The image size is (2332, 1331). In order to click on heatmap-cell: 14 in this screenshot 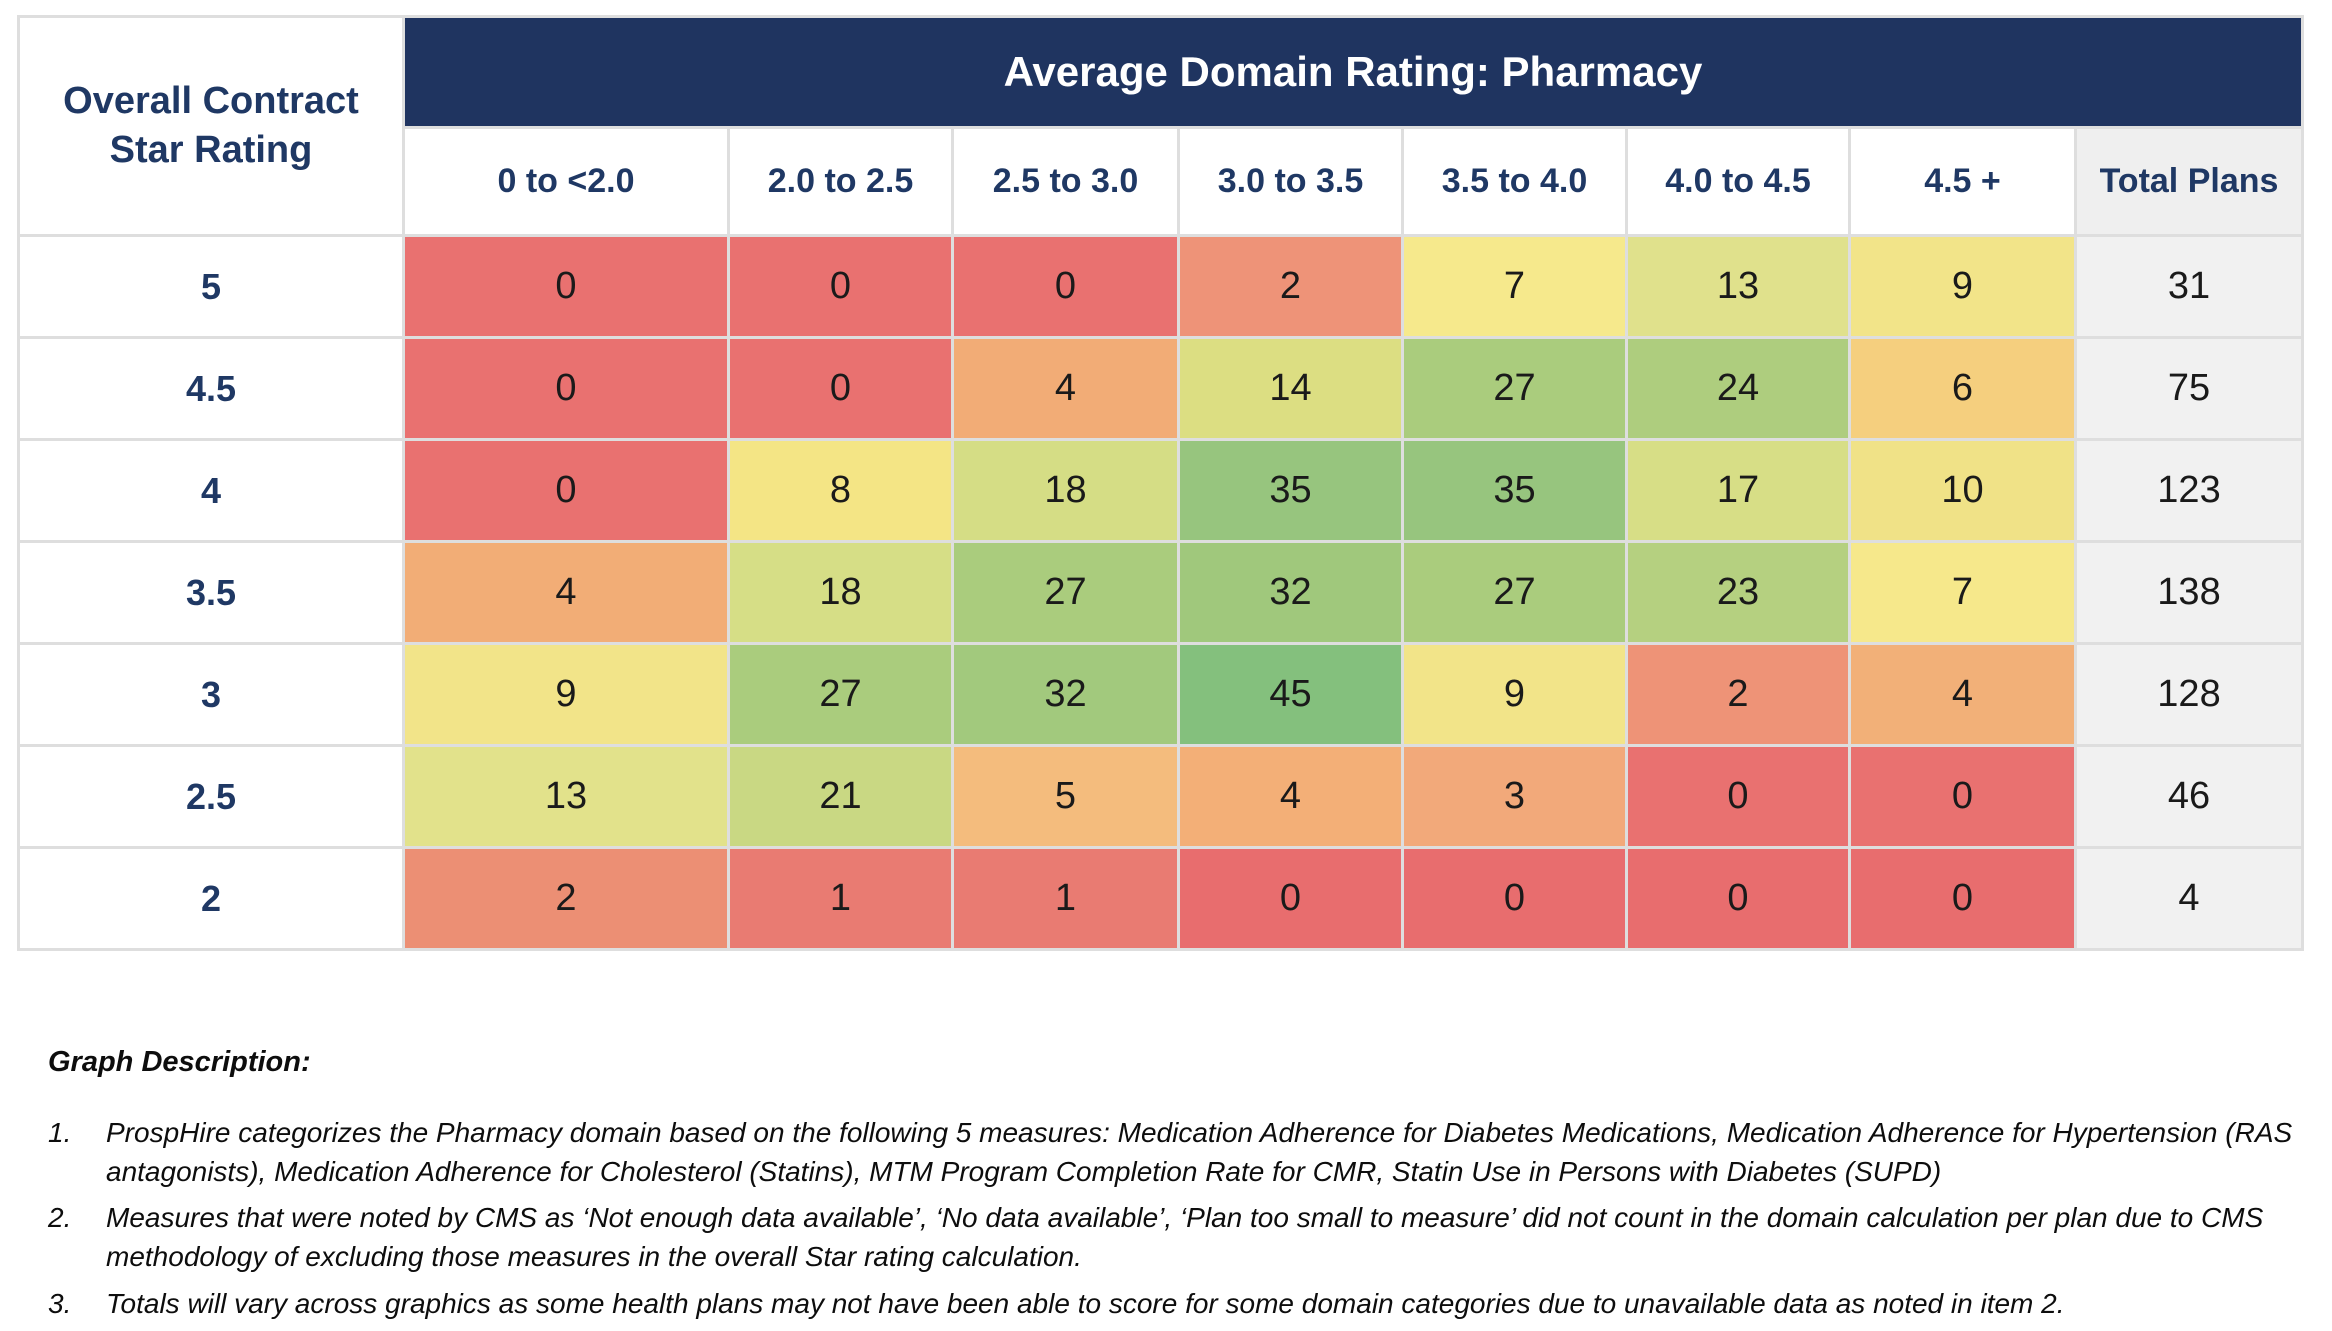, I will do `click(1290, 388)`.